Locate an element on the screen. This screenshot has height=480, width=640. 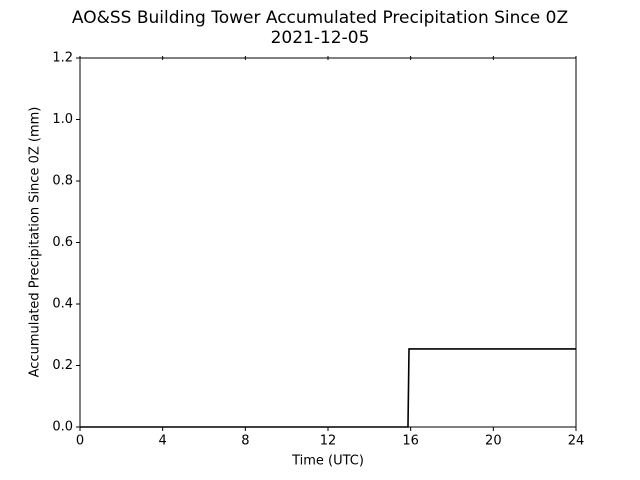
x-tick-label: 20 is located at coordinates (493, 441).